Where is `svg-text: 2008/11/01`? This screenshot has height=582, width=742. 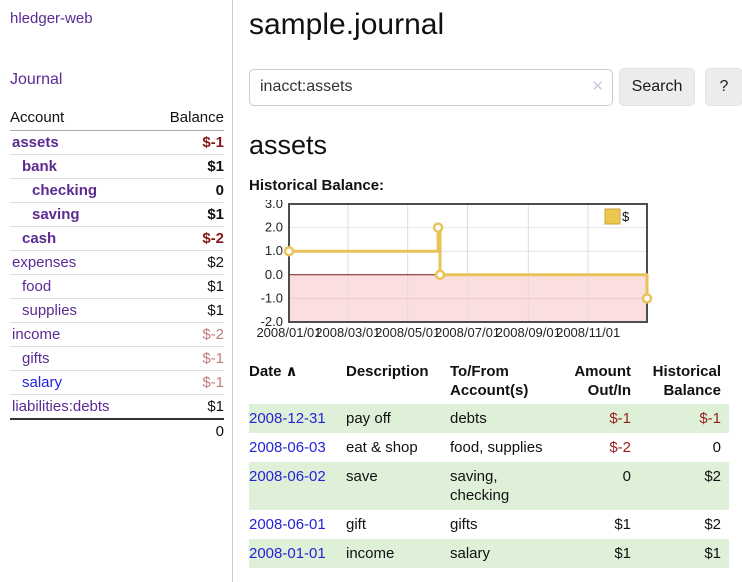 svg-text: 2008/11/01 is located at coordinates (588, 332).